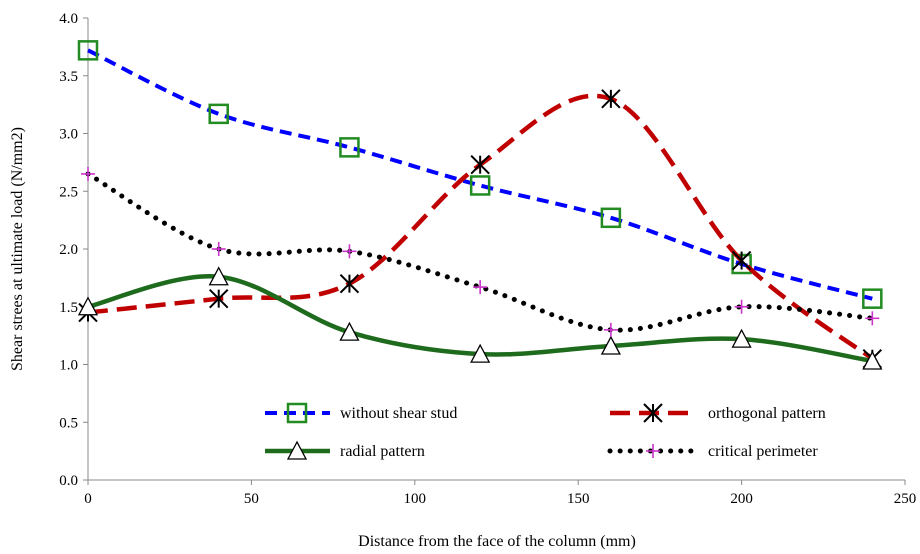  Describe the element at coordinates (382, 451) in the screenshot. I see `legend-label: radial pattern` at that location.